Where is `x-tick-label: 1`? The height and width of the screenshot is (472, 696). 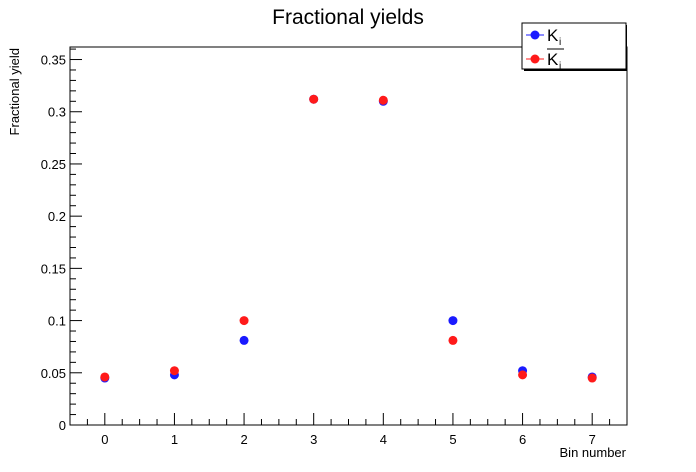
x-tick-label: 1 is located at coordinates (174, 439).